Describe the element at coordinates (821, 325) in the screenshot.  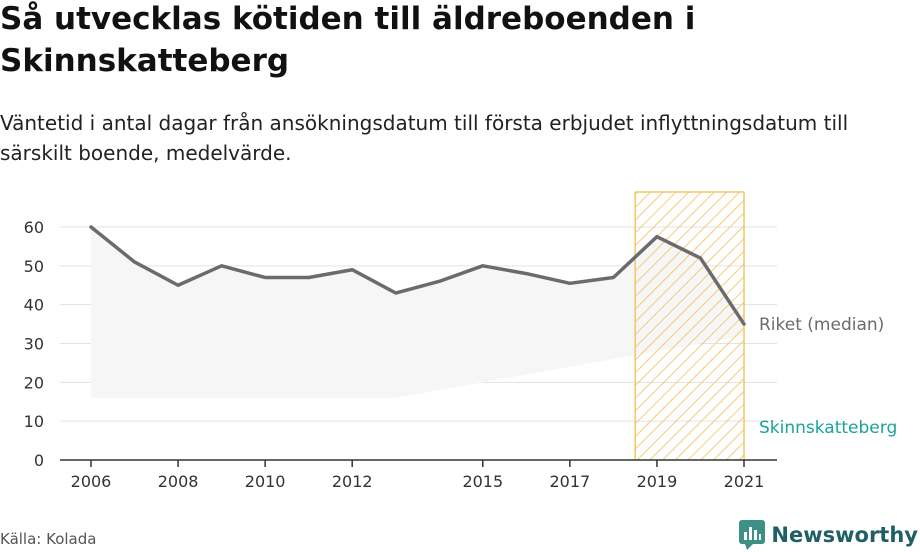
I see `series-label-riket: Riket (median)` at that location.